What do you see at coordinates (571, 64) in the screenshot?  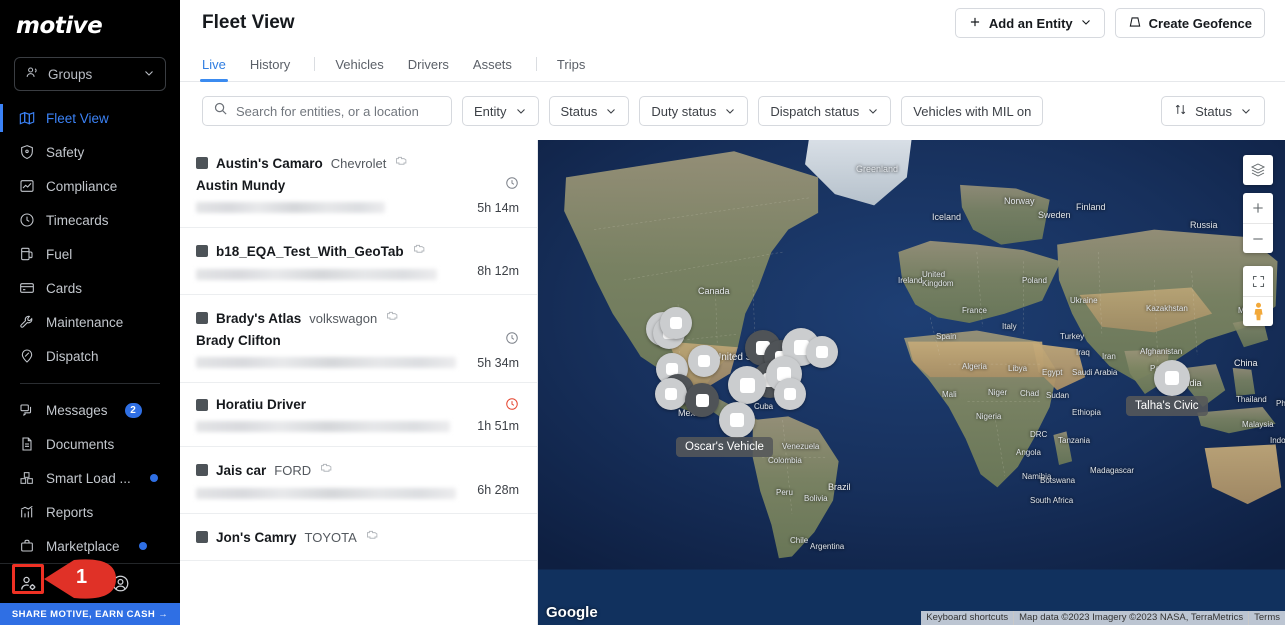 I see `tab-trips: Trips` at bounding box center [571, 64].